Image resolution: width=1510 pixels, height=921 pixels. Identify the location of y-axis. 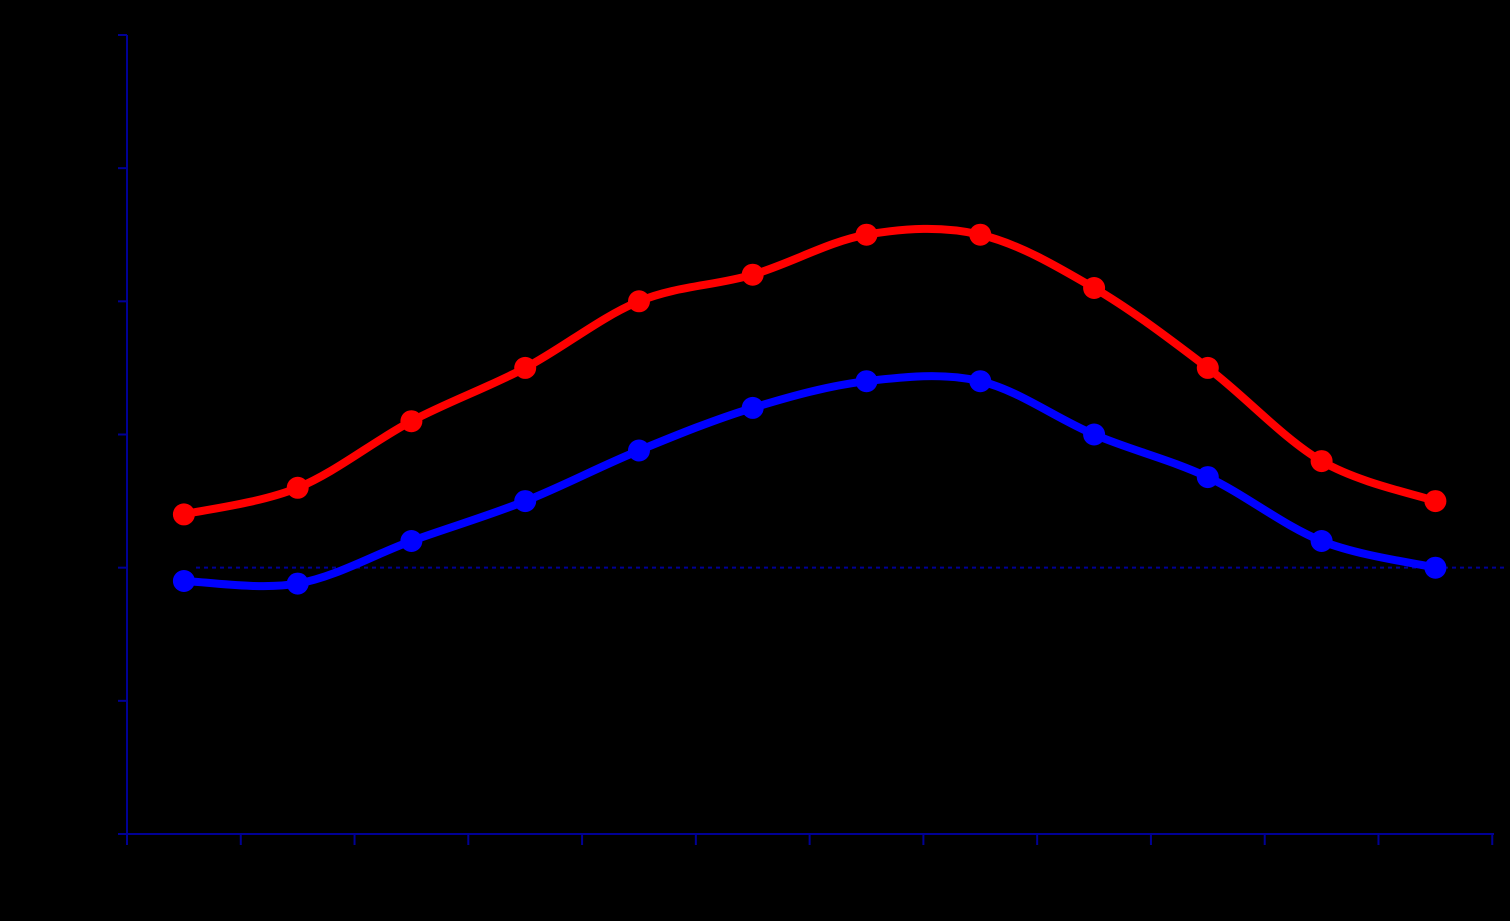
(123, 434).